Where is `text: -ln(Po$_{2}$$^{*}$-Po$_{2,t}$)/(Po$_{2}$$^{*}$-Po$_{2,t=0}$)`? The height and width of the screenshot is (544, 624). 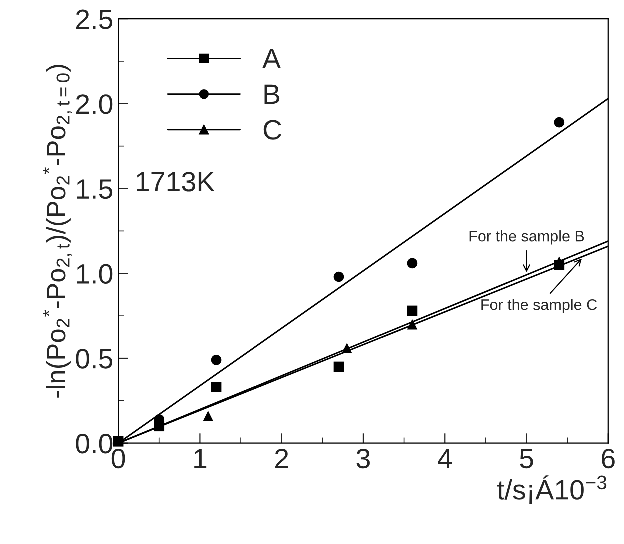 text: -ln(Po$_{2}$$^{*}$-Po$_{2,t}$)/(Po$_{2}$$^{*}$-Po$_{2,t=0}$) is located at coordinates (57, 231).